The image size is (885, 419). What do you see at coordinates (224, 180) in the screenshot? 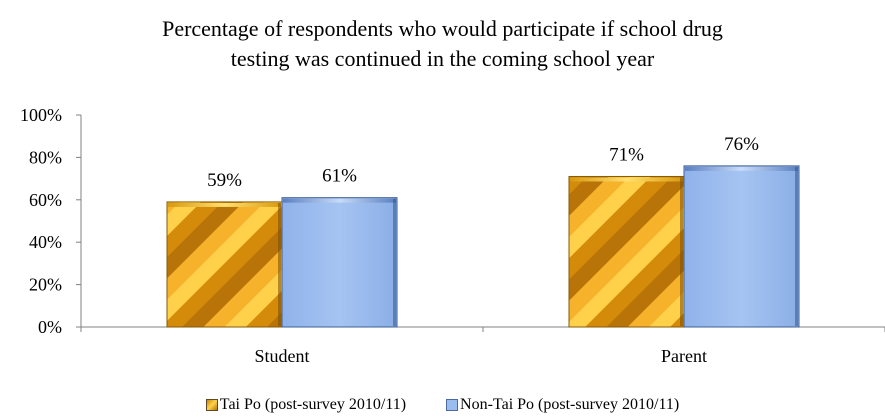
I see `data-label-tai-po-student: 59%` at bounding box center [224, 180].